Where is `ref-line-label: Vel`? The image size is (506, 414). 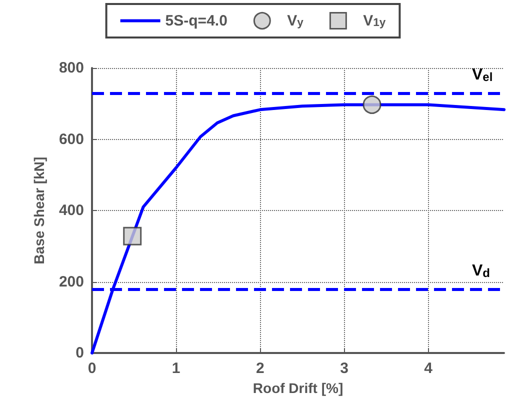
ref-line-label: Vel is located at coordinates (482, 75).